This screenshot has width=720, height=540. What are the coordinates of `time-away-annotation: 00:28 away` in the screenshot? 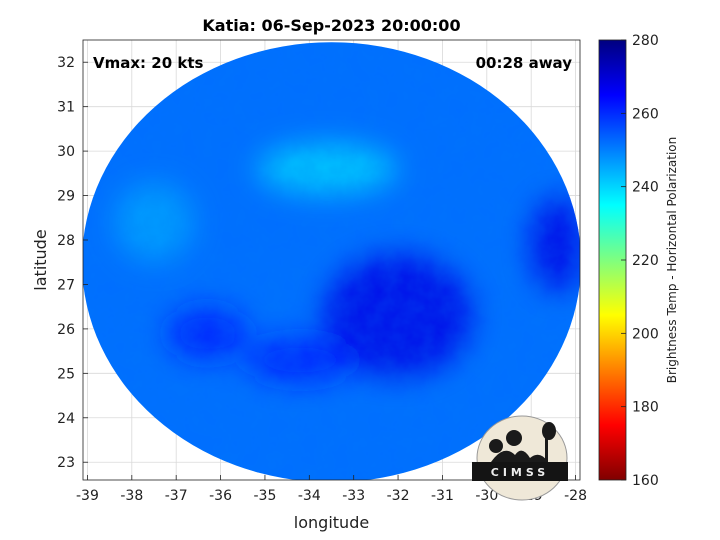 It's located at (524, 63).